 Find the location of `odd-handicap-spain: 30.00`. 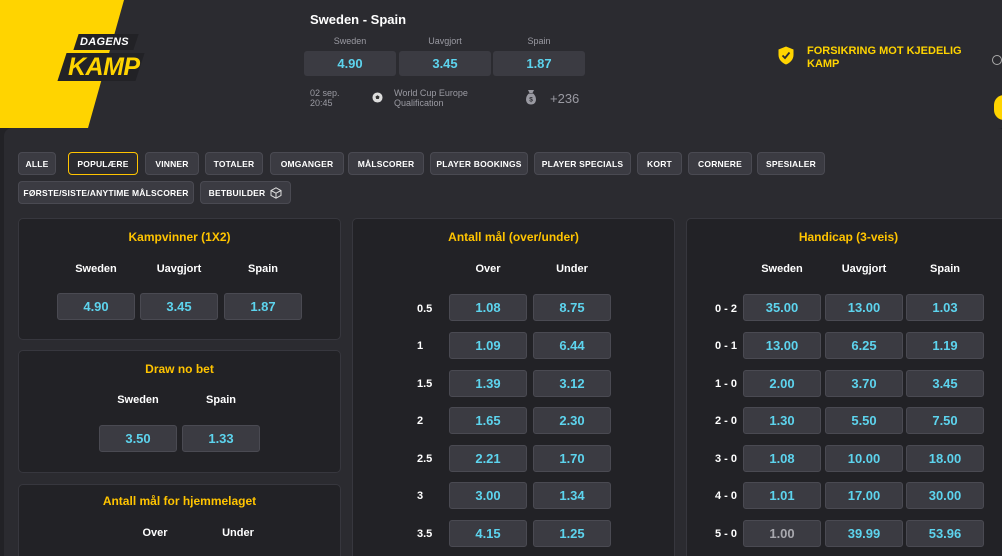

odd-handicap-spain: 30.00 is located at coordinates (945, 495).